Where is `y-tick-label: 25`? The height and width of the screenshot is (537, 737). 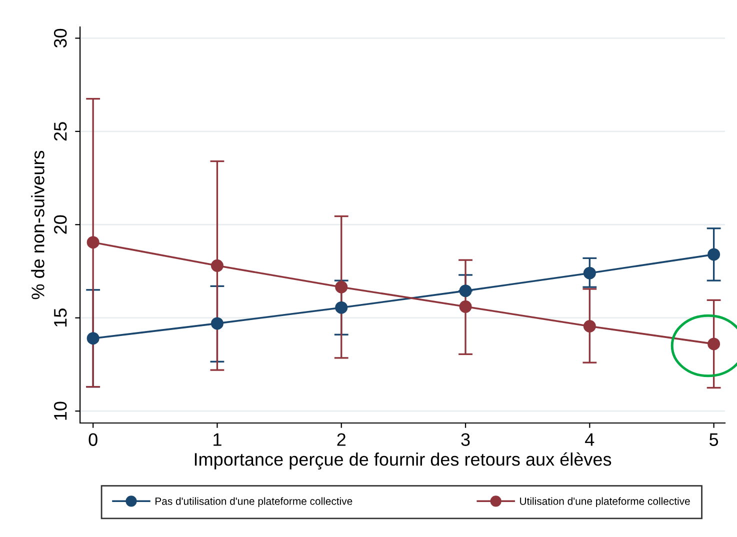 y-tick-label: 25 is located at coordinates (60, 131).